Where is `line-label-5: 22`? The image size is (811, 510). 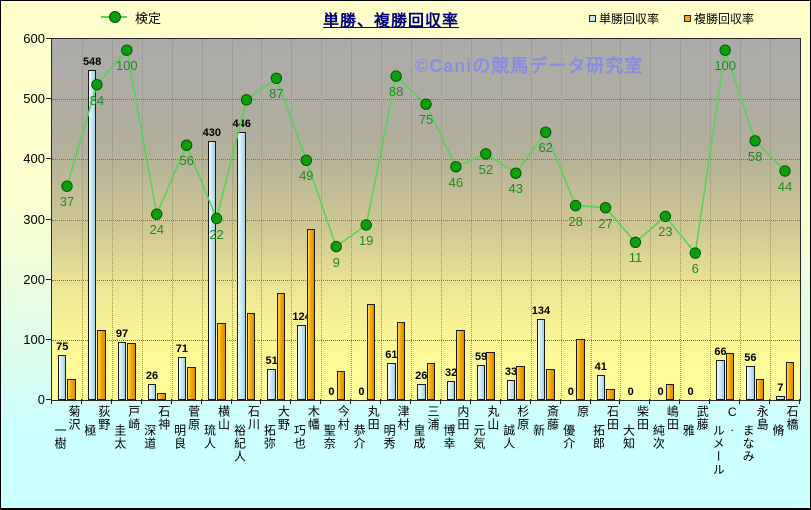
line-label-5: 22 is located at coordinates (216, 234).